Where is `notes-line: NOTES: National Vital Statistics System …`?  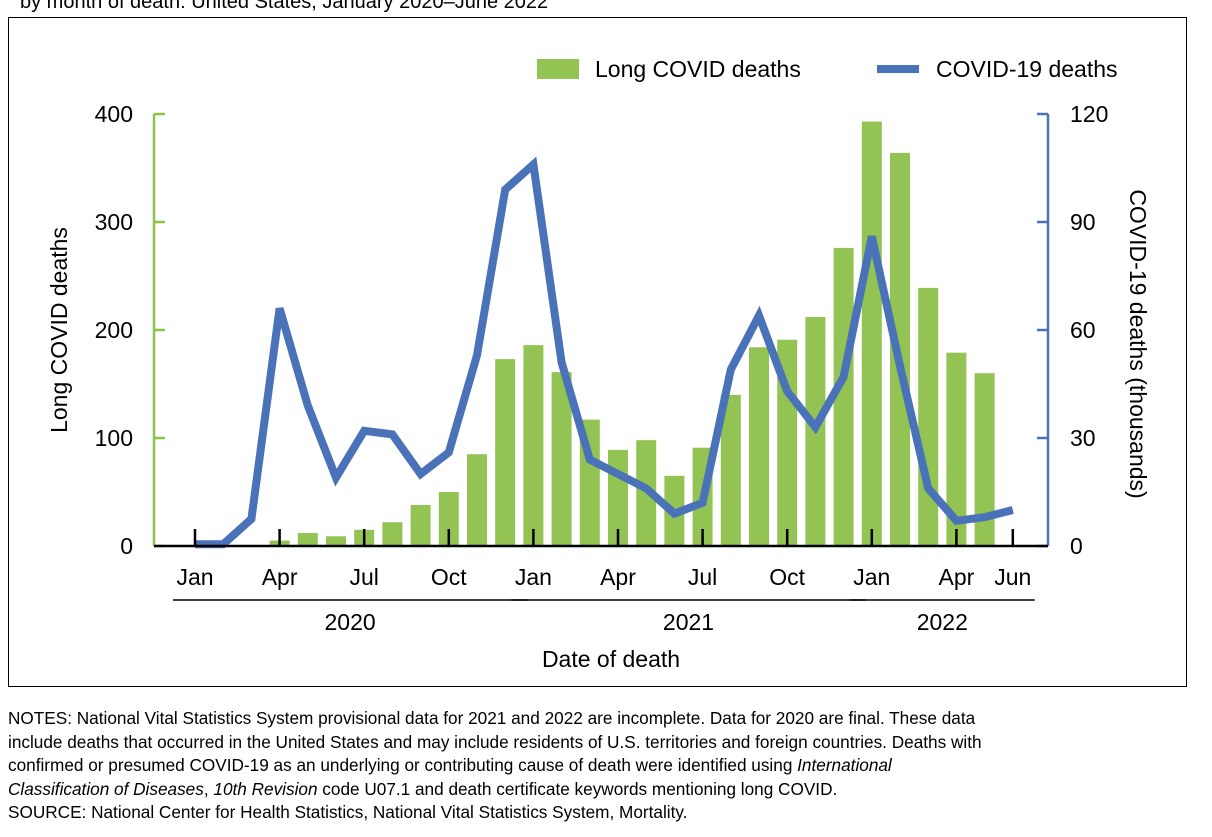 notes-line: NOTES: National Vital Statistics System … is located at coordinates (492, 718).